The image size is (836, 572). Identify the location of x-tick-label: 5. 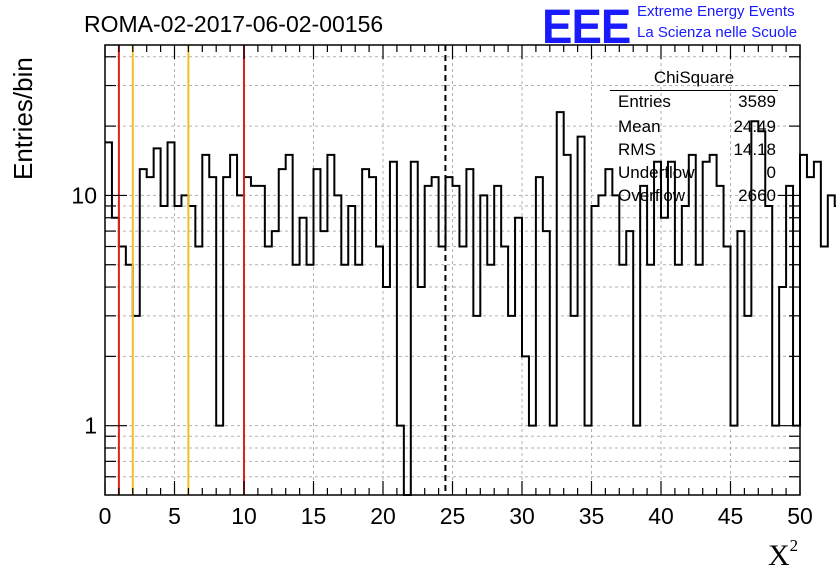
(174, 516).